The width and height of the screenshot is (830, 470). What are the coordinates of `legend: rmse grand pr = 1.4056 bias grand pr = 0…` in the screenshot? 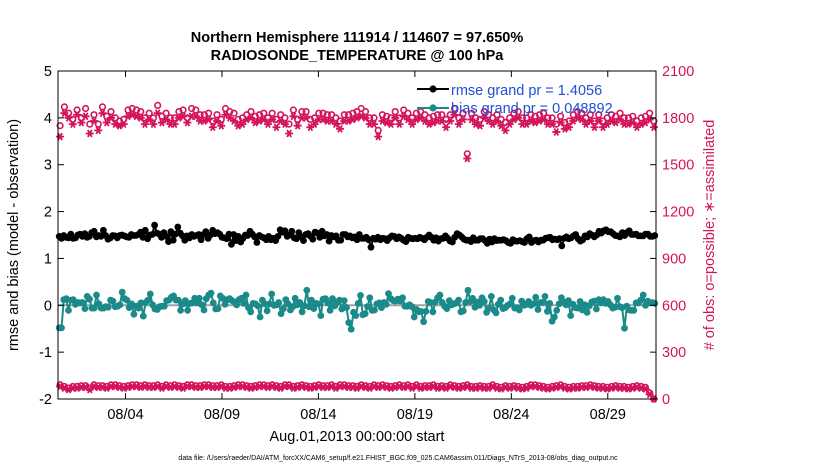 It's located at (515, 100).